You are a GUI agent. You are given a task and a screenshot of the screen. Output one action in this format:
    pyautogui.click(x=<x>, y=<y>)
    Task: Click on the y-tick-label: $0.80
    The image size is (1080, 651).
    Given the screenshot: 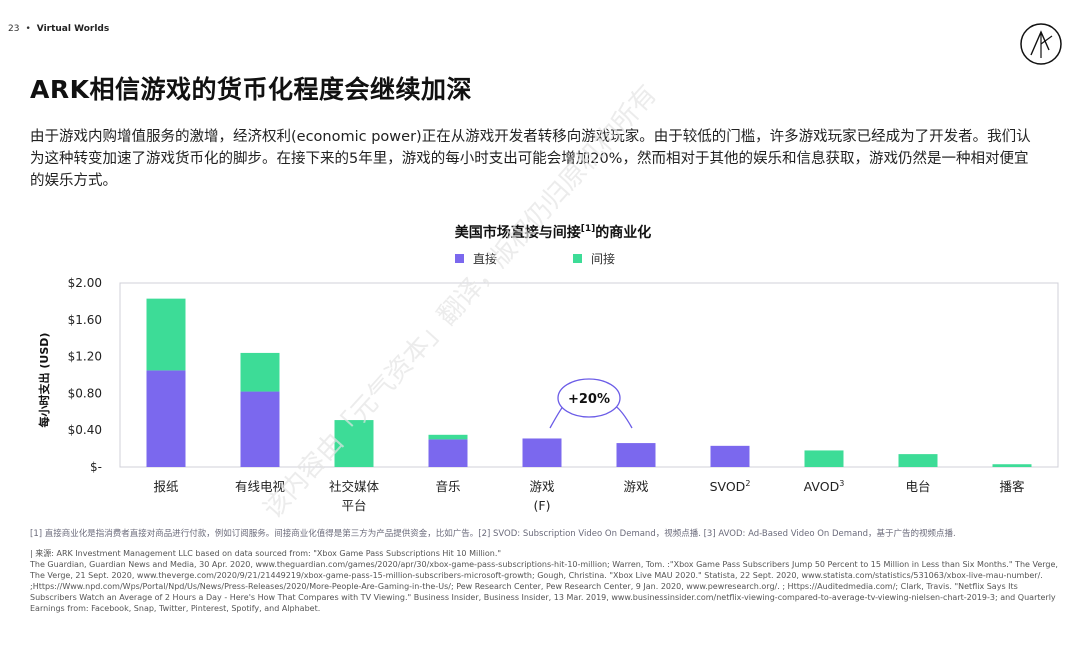 What is the action you would take?
    pyautogui.click(x=85, y=393)
    